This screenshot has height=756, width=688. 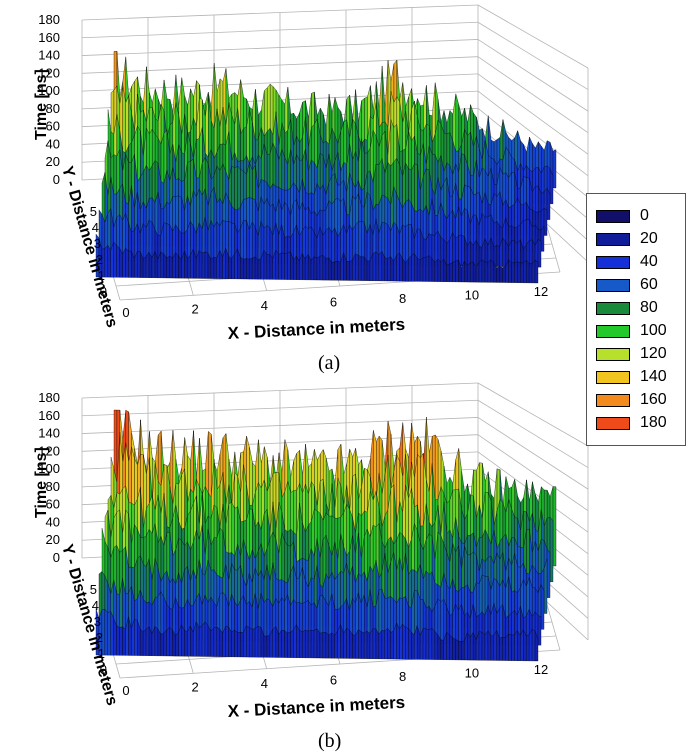 I want to click on z-axis-label: Time [ns], so click(x=41, y=104).